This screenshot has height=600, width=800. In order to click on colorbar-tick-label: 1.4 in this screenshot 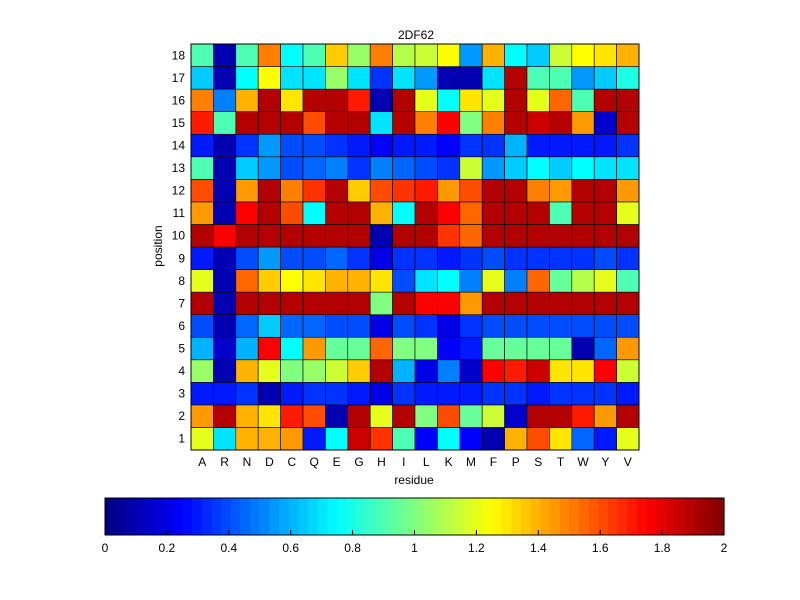, I will do `click(538, 548)`.